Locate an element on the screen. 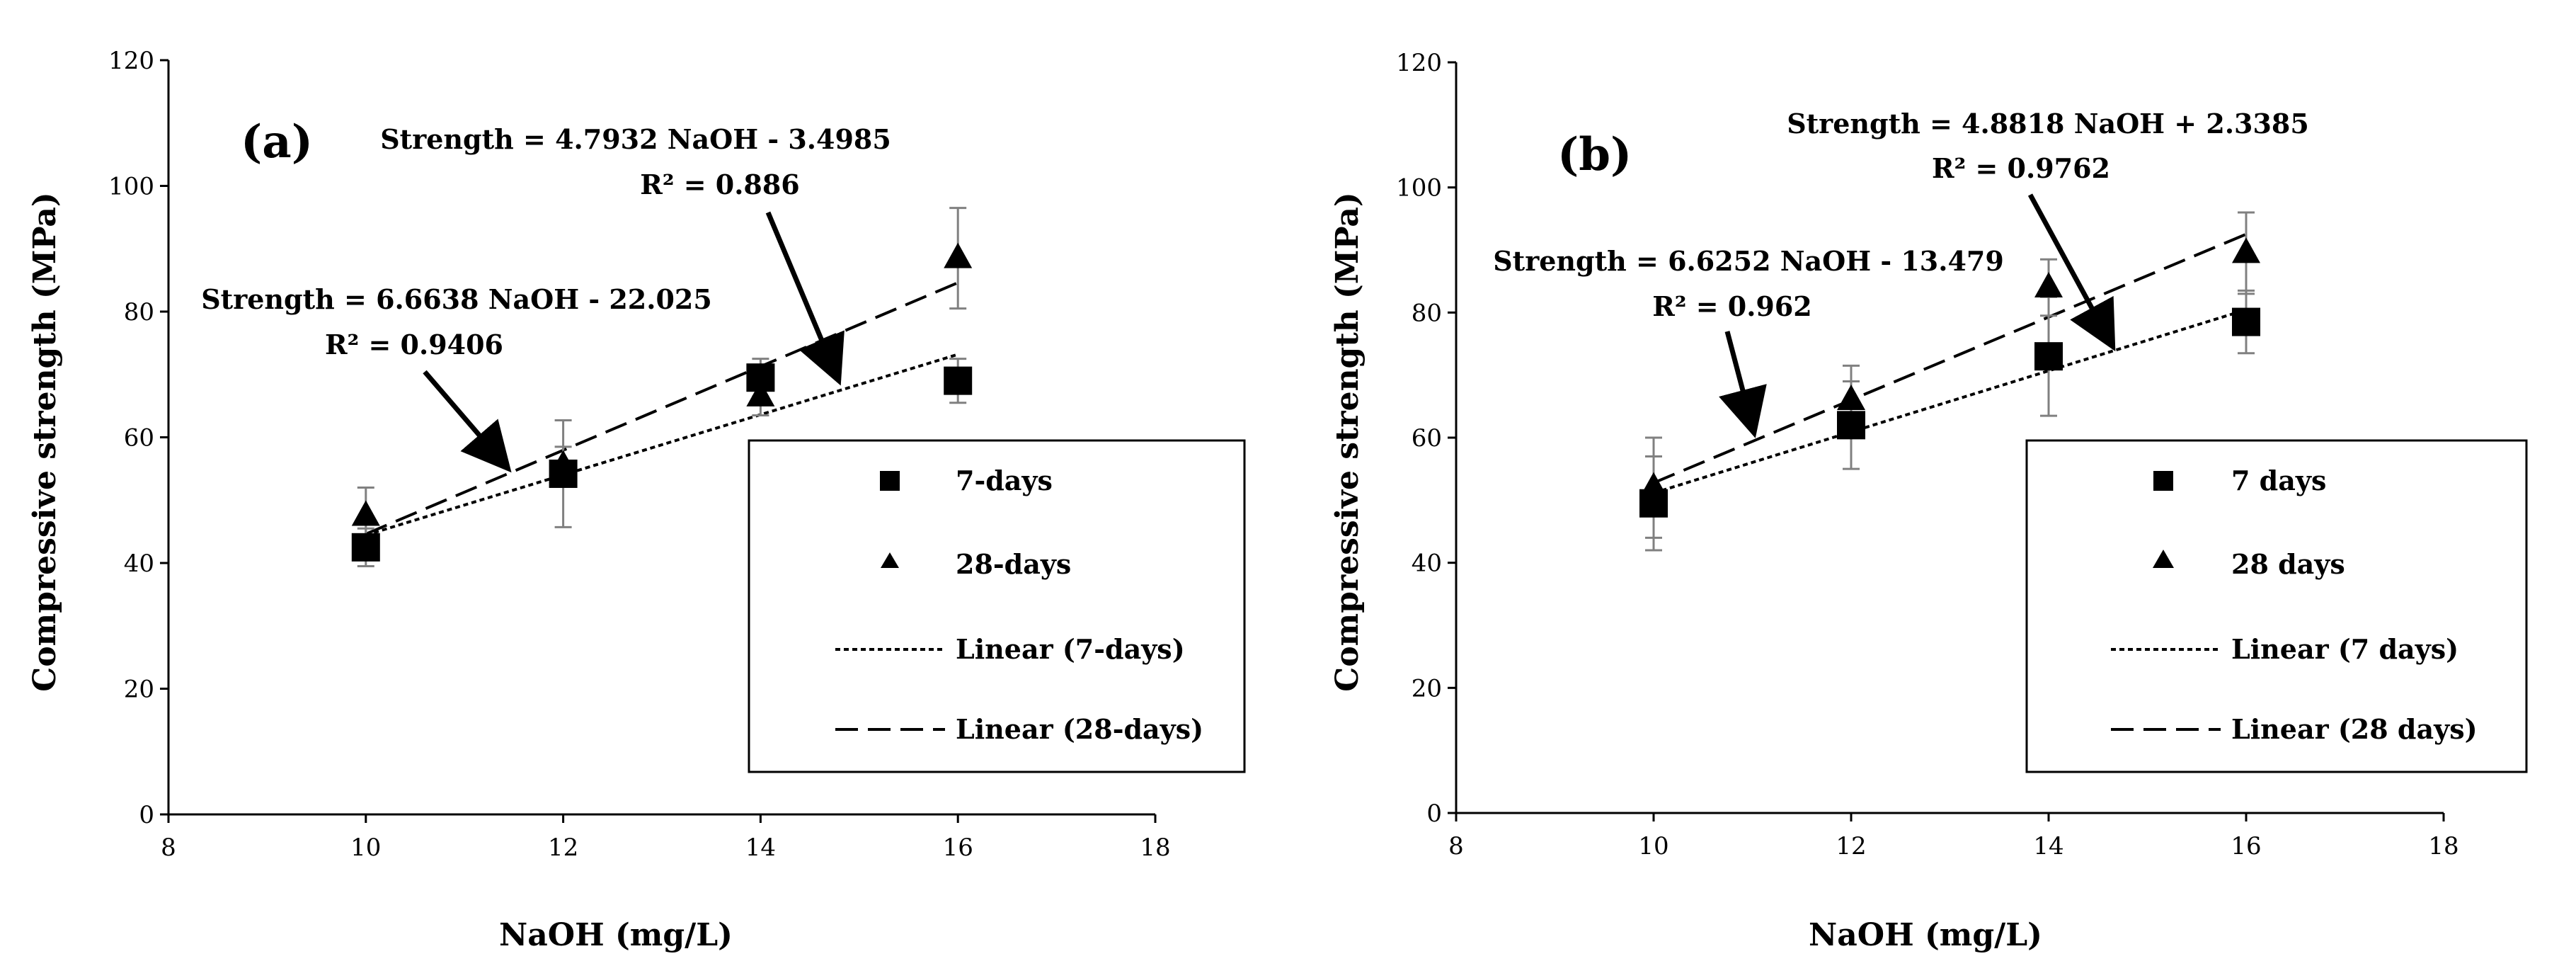 The height and width of the screenshot is (978, 2576). y-tick-label-b-120: 120 is located at coordinates (1419, 63).